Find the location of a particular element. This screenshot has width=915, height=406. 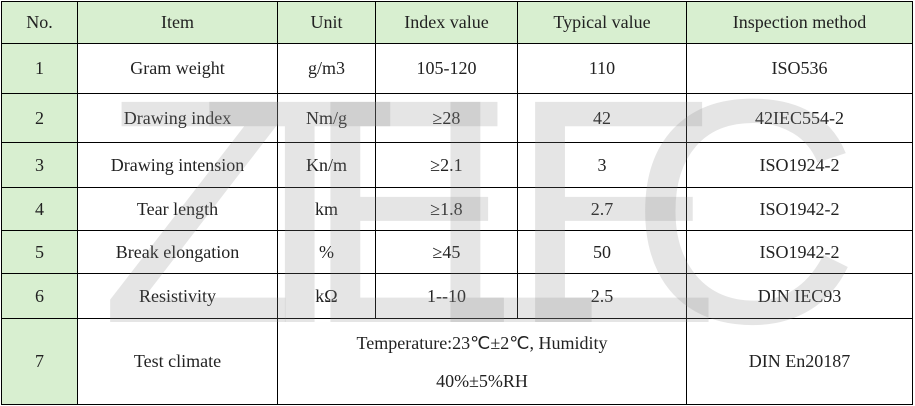

table-cell: DIN IEC93 is located at coordinates (799, 296).